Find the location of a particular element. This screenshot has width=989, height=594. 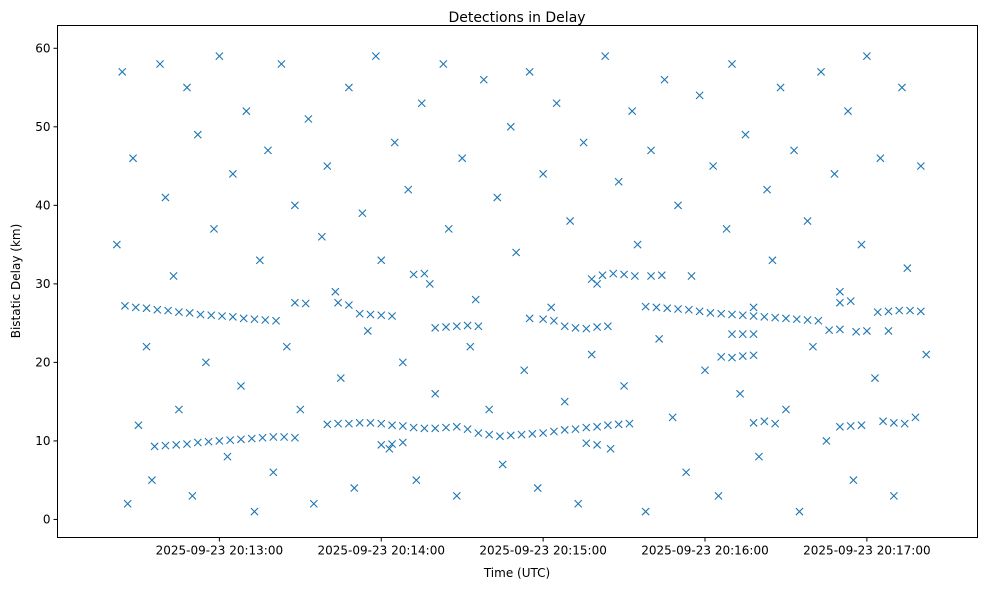

y-tick-label: 0 is located at coordinates (47, 519).